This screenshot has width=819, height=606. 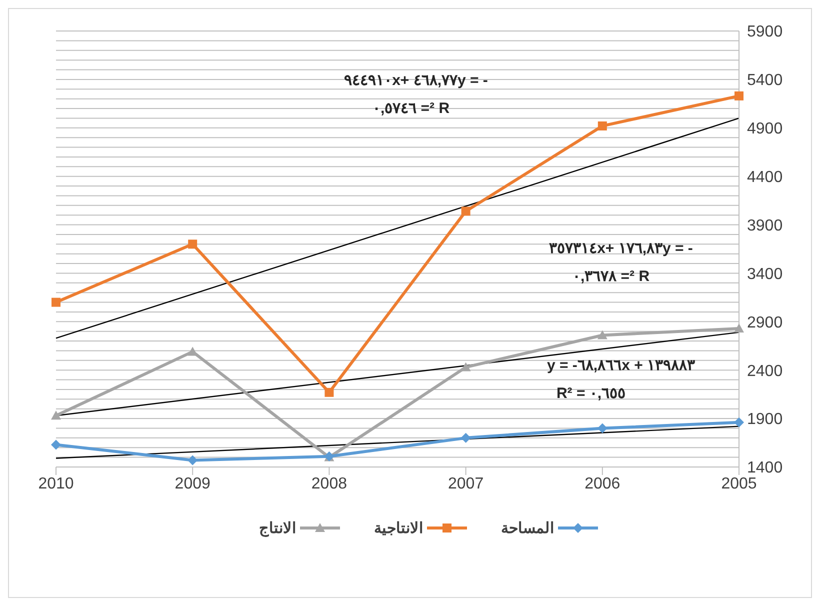 I want to click on legend-label: الانتاجية, so click(x=398, y=528).